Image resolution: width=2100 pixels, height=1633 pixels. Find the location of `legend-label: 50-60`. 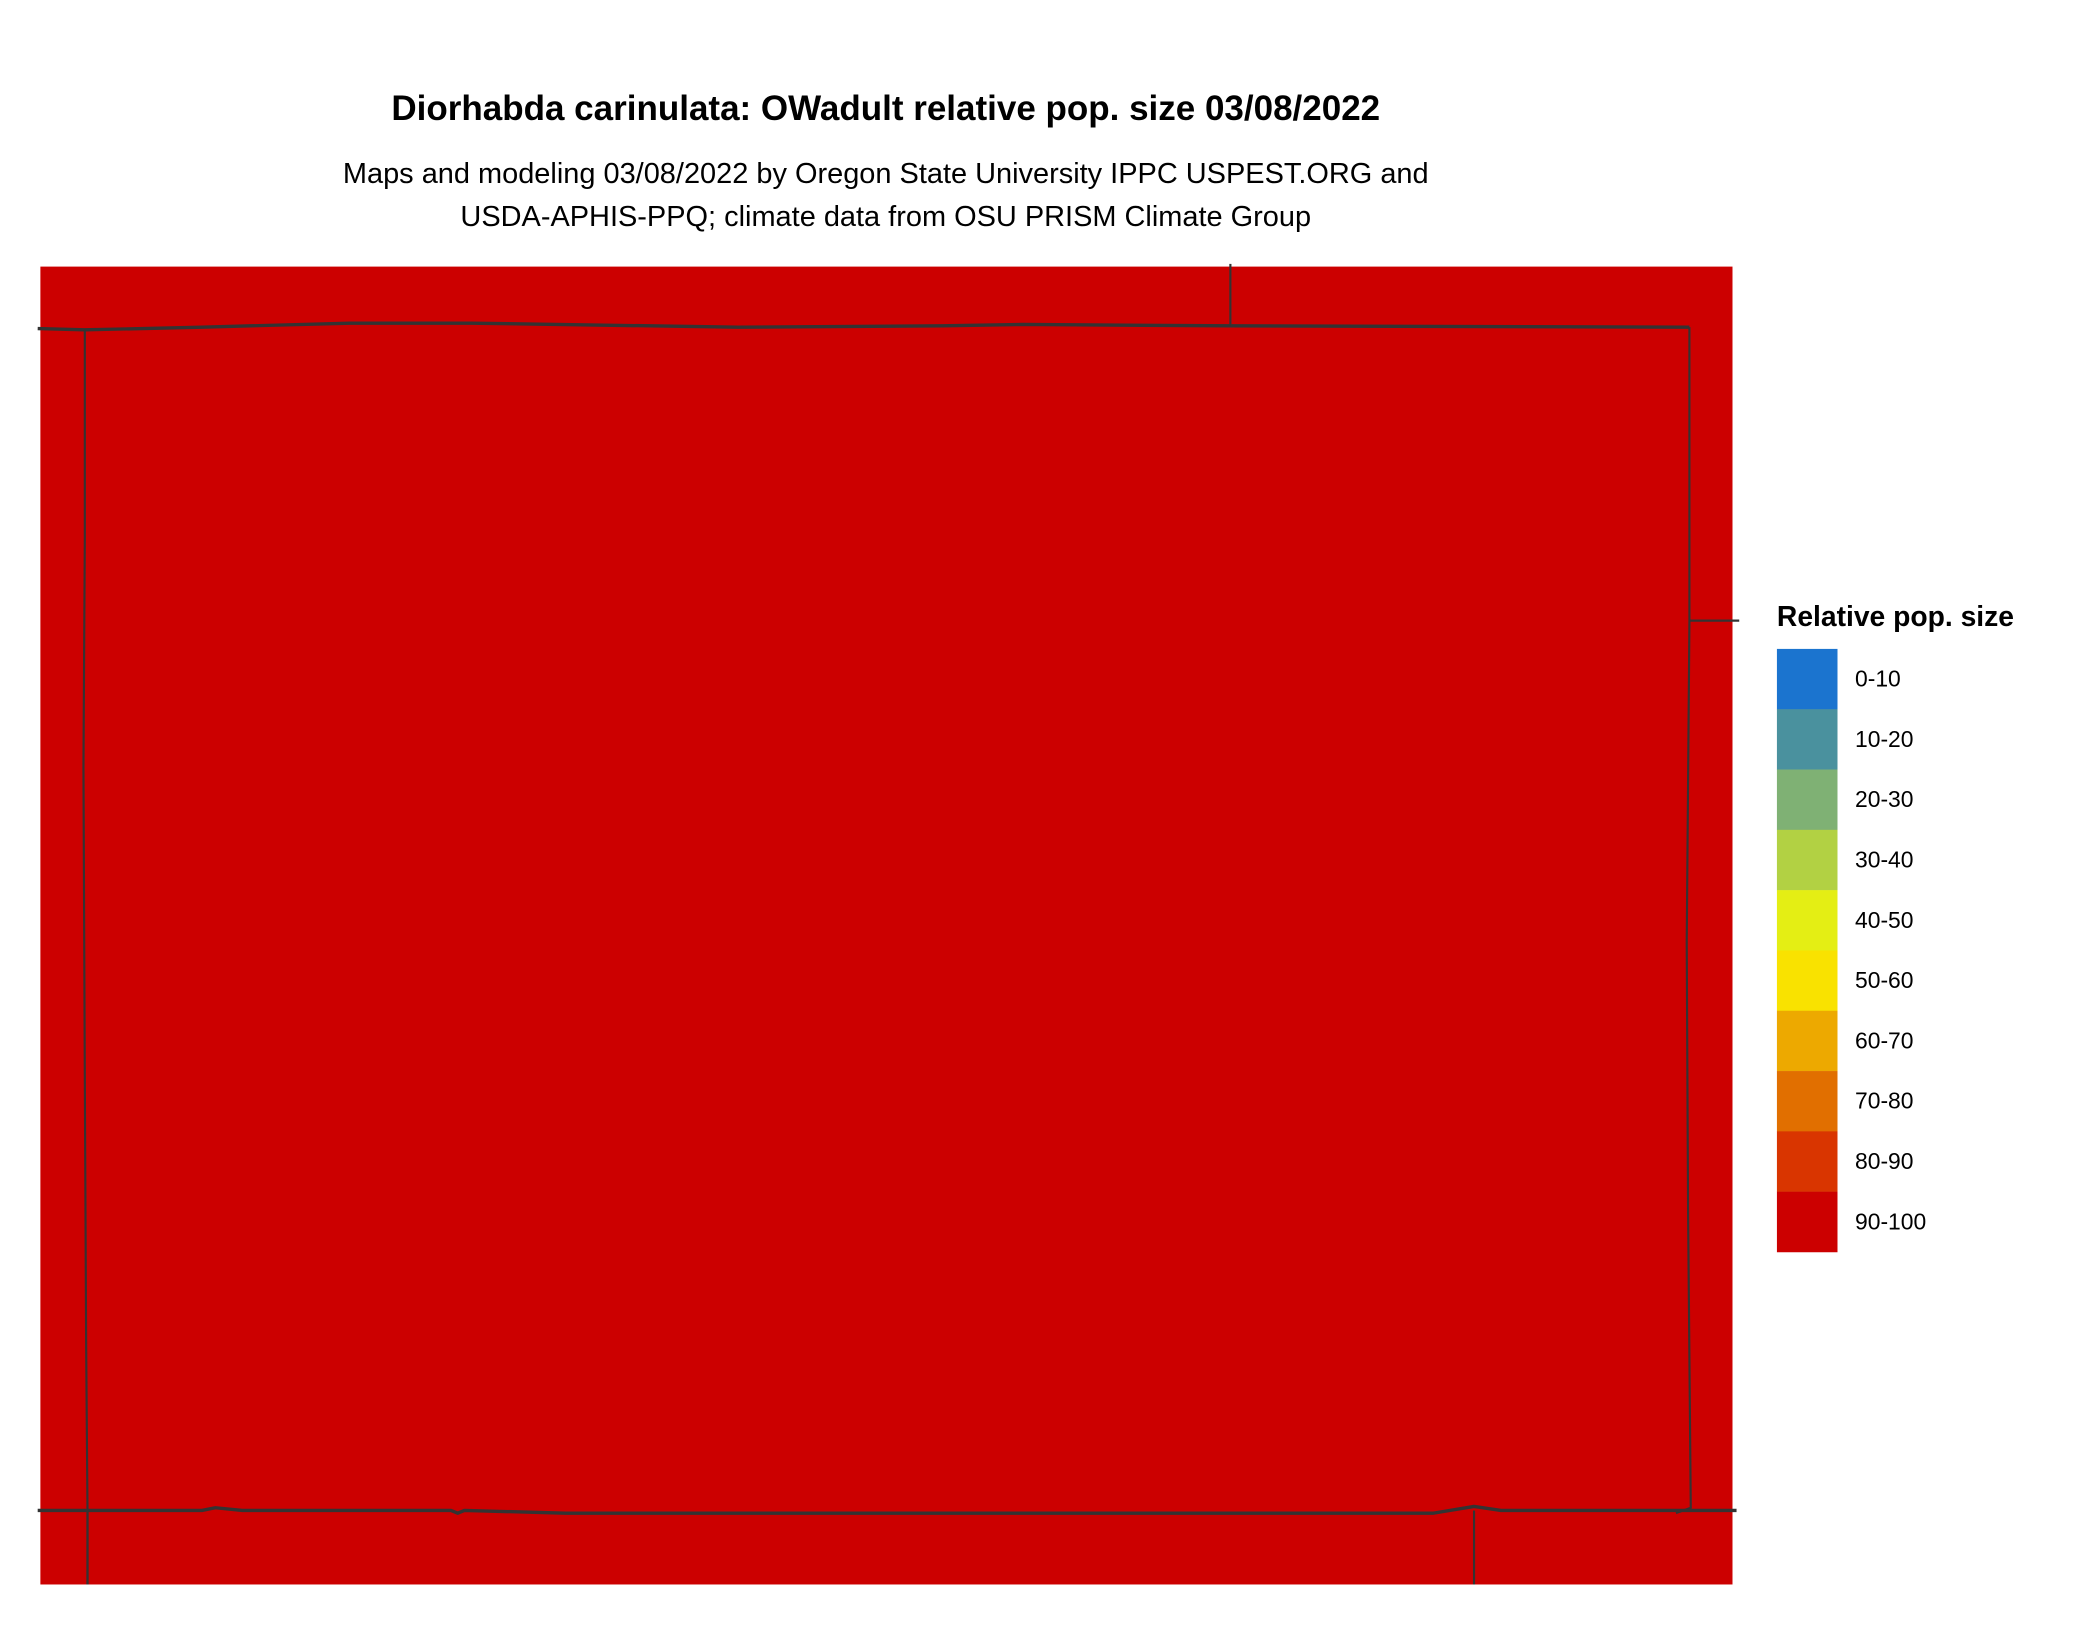

legend-label: 50-60 is located at coordinates (1884, 980).